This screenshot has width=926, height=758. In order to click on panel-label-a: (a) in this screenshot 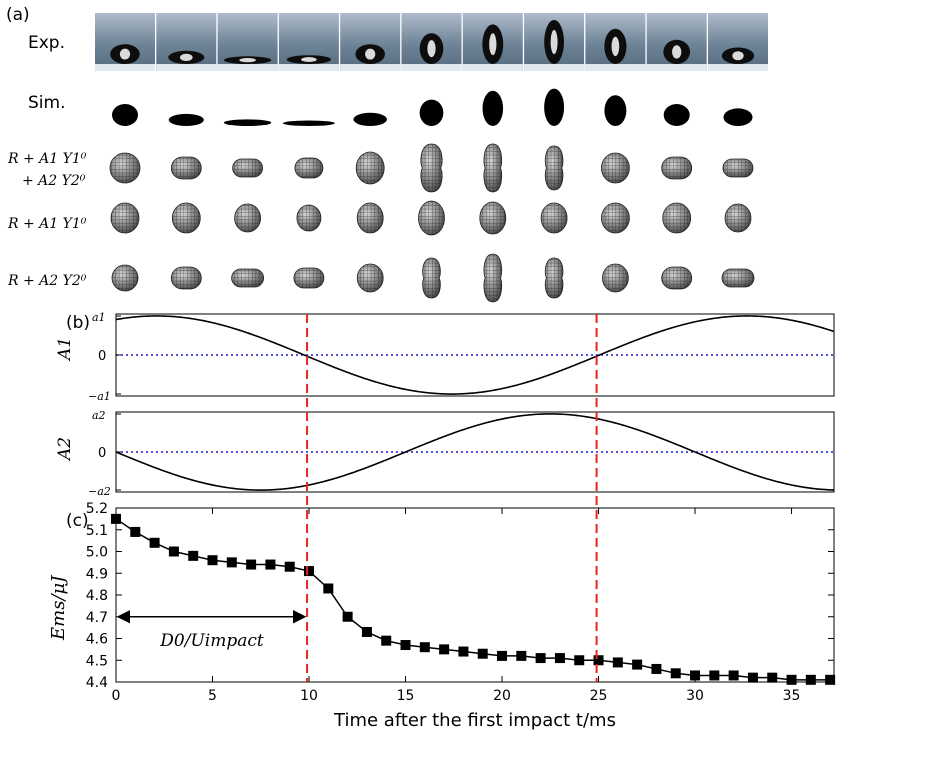, I will do `click(18, 15)`.